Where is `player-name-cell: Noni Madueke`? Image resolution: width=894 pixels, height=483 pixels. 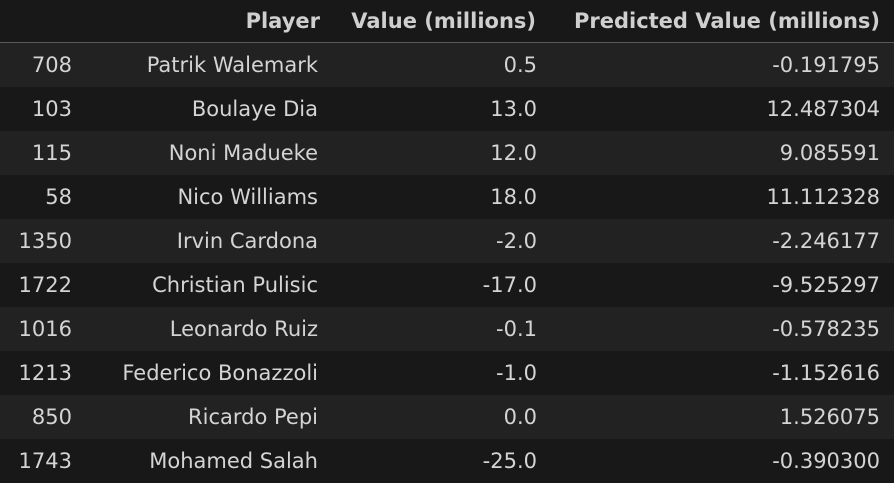
player-name-cell: Noni Madueke is located at coordinates (243, 152).